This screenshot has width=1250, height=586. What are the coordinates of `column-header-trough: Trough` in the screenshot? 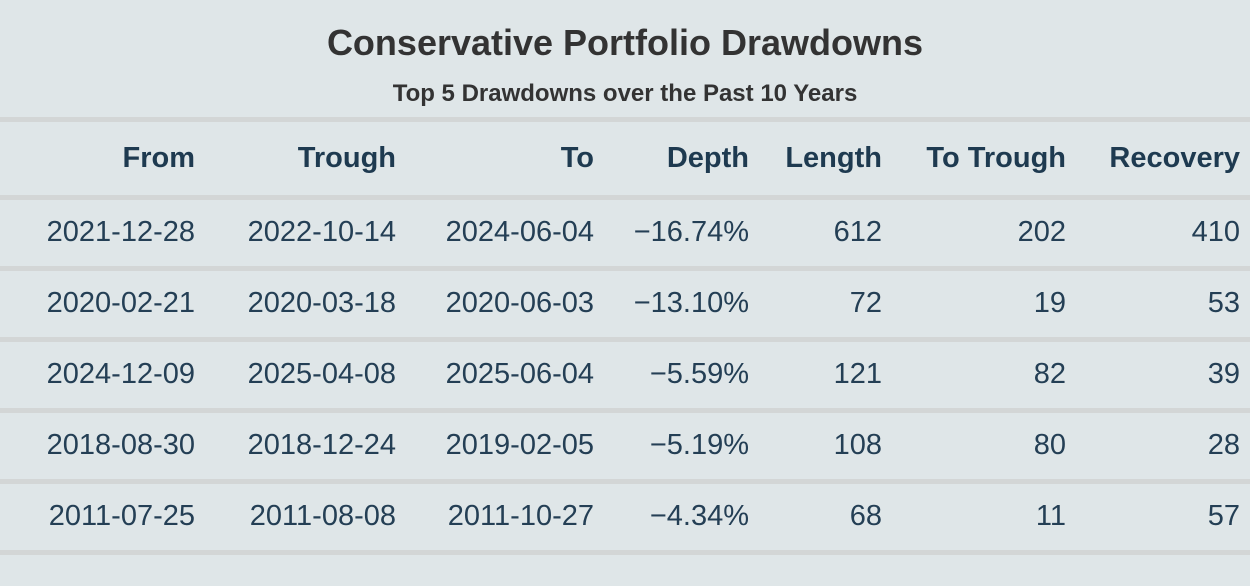 It's located at (295, 161).